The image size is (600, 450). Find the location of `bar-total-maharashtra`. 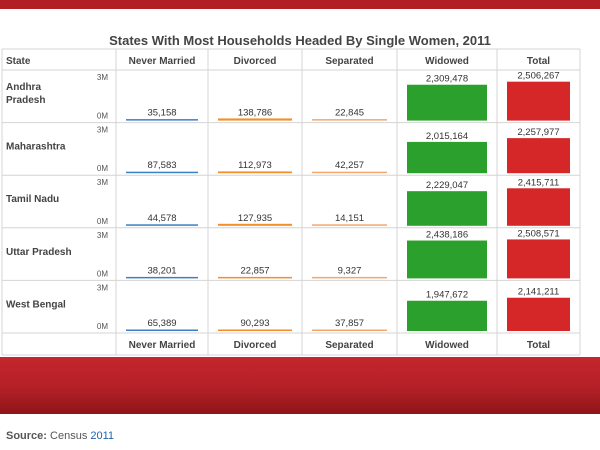

bar-total-maharashtra is located at coordinates (538, 156).